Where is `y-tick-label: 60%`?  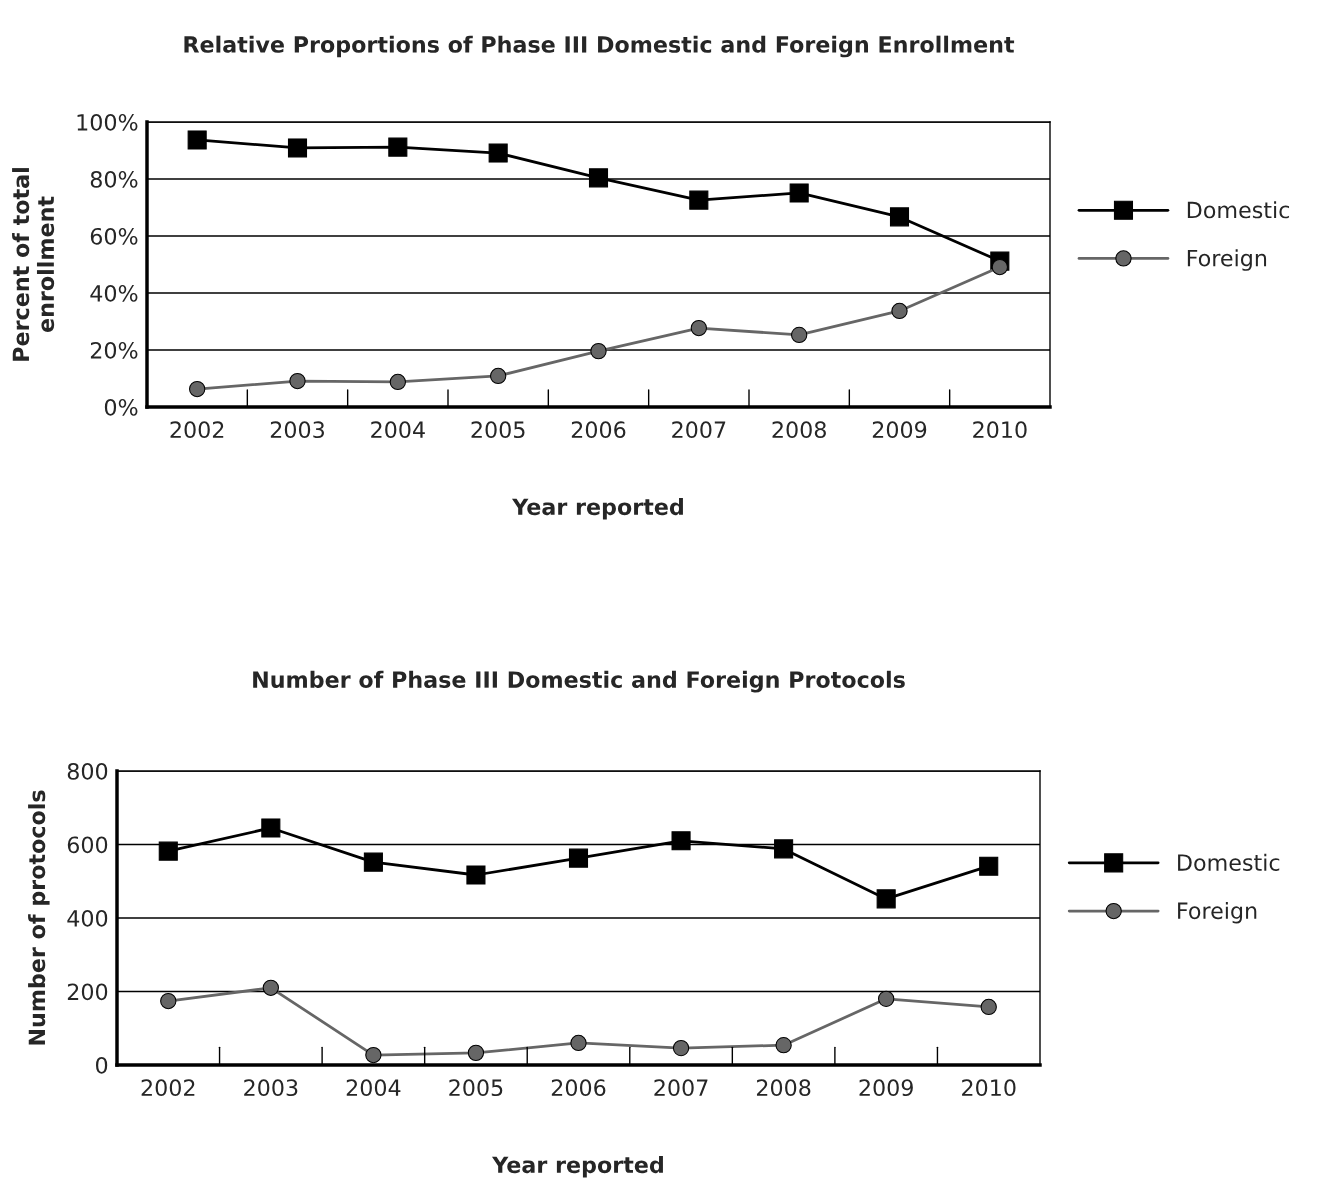 y-tick-label: 60% is located at coordinates (114, 236).